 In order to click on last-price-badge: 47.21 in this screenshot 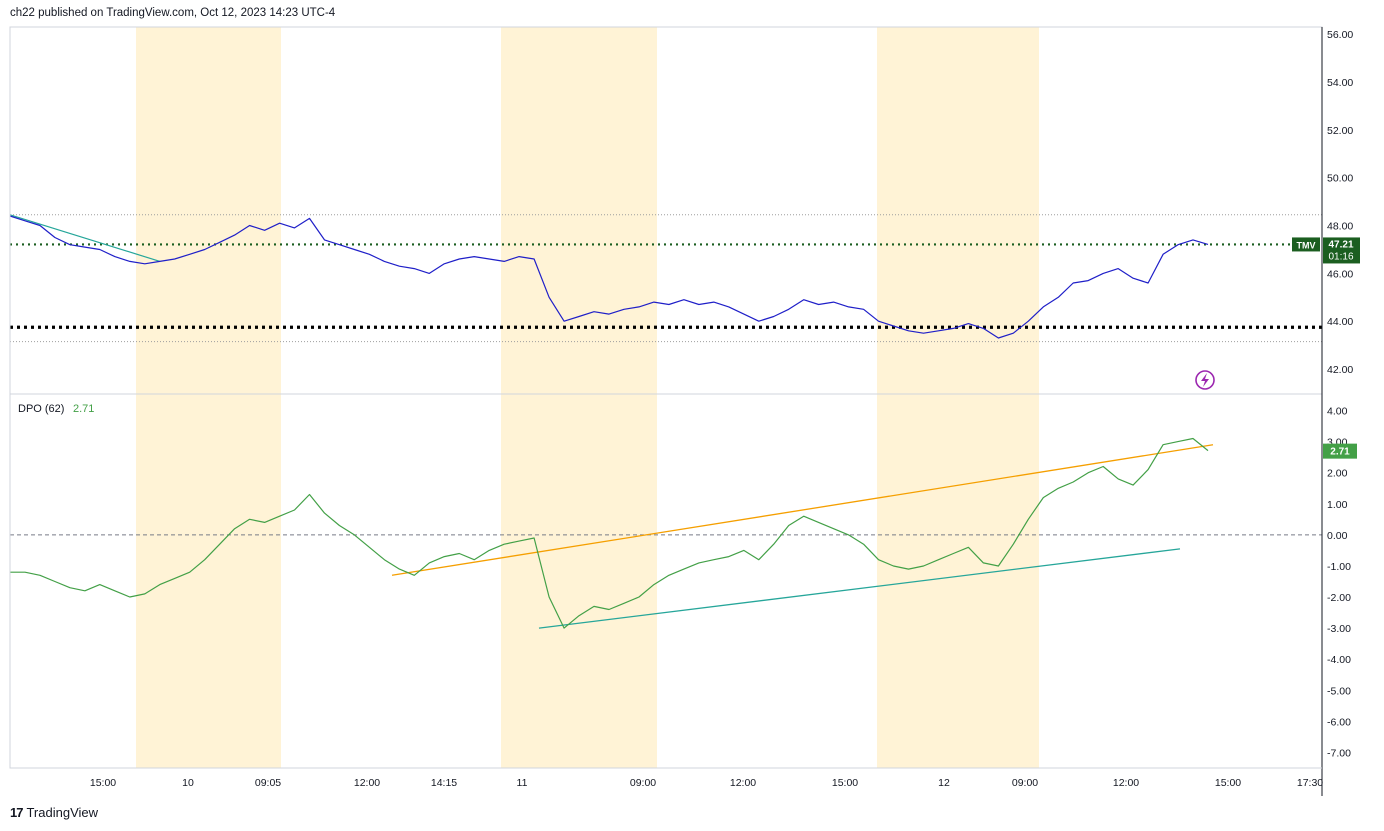, I will do `click(1340, 244)`.